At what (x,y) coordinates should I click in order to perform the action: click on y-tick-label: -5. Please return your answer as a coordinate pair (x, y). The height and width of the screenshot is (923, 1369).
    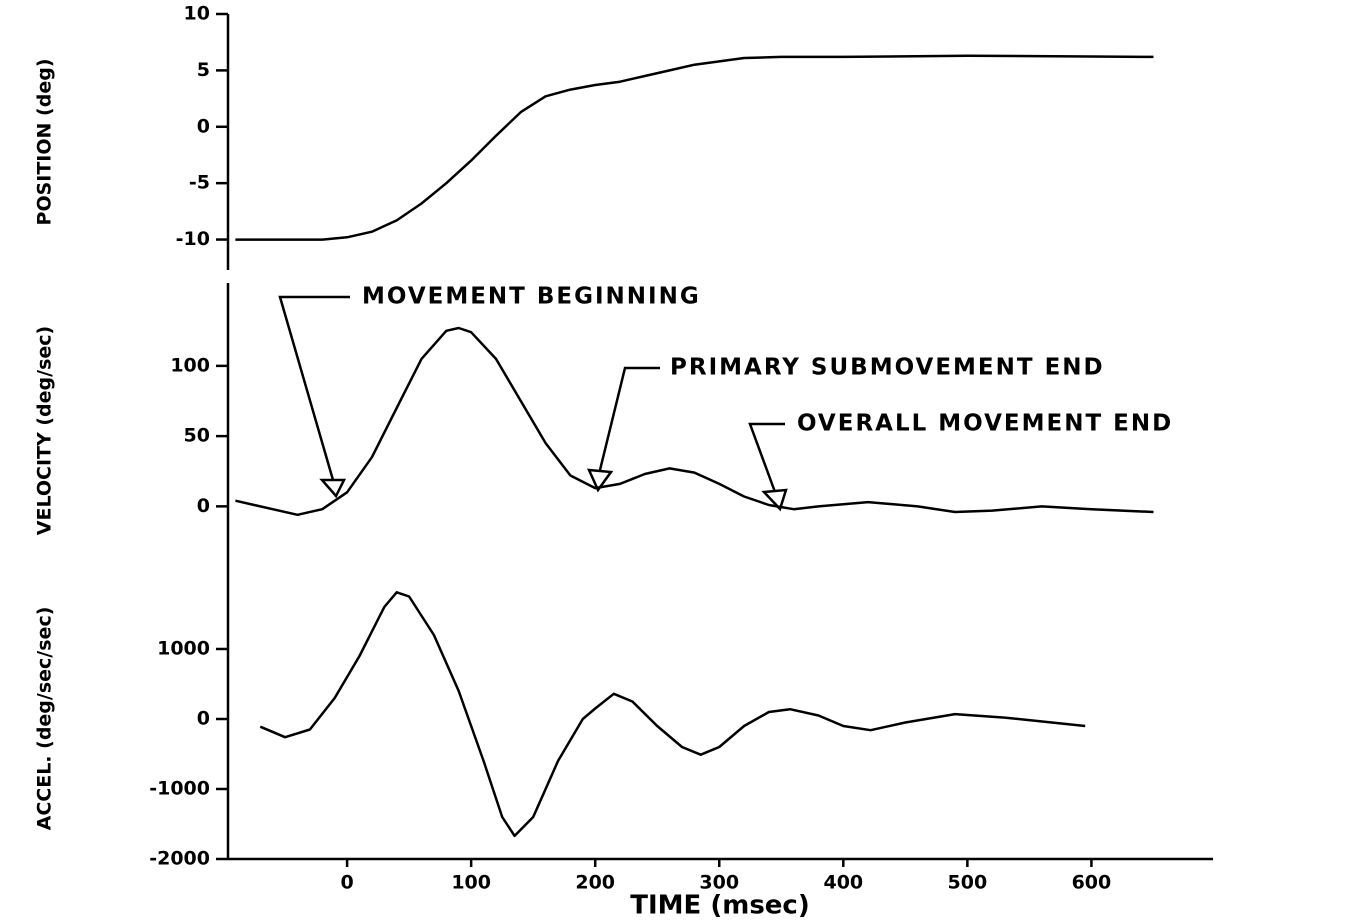
    Looking at the image, I should click on (199, 183).